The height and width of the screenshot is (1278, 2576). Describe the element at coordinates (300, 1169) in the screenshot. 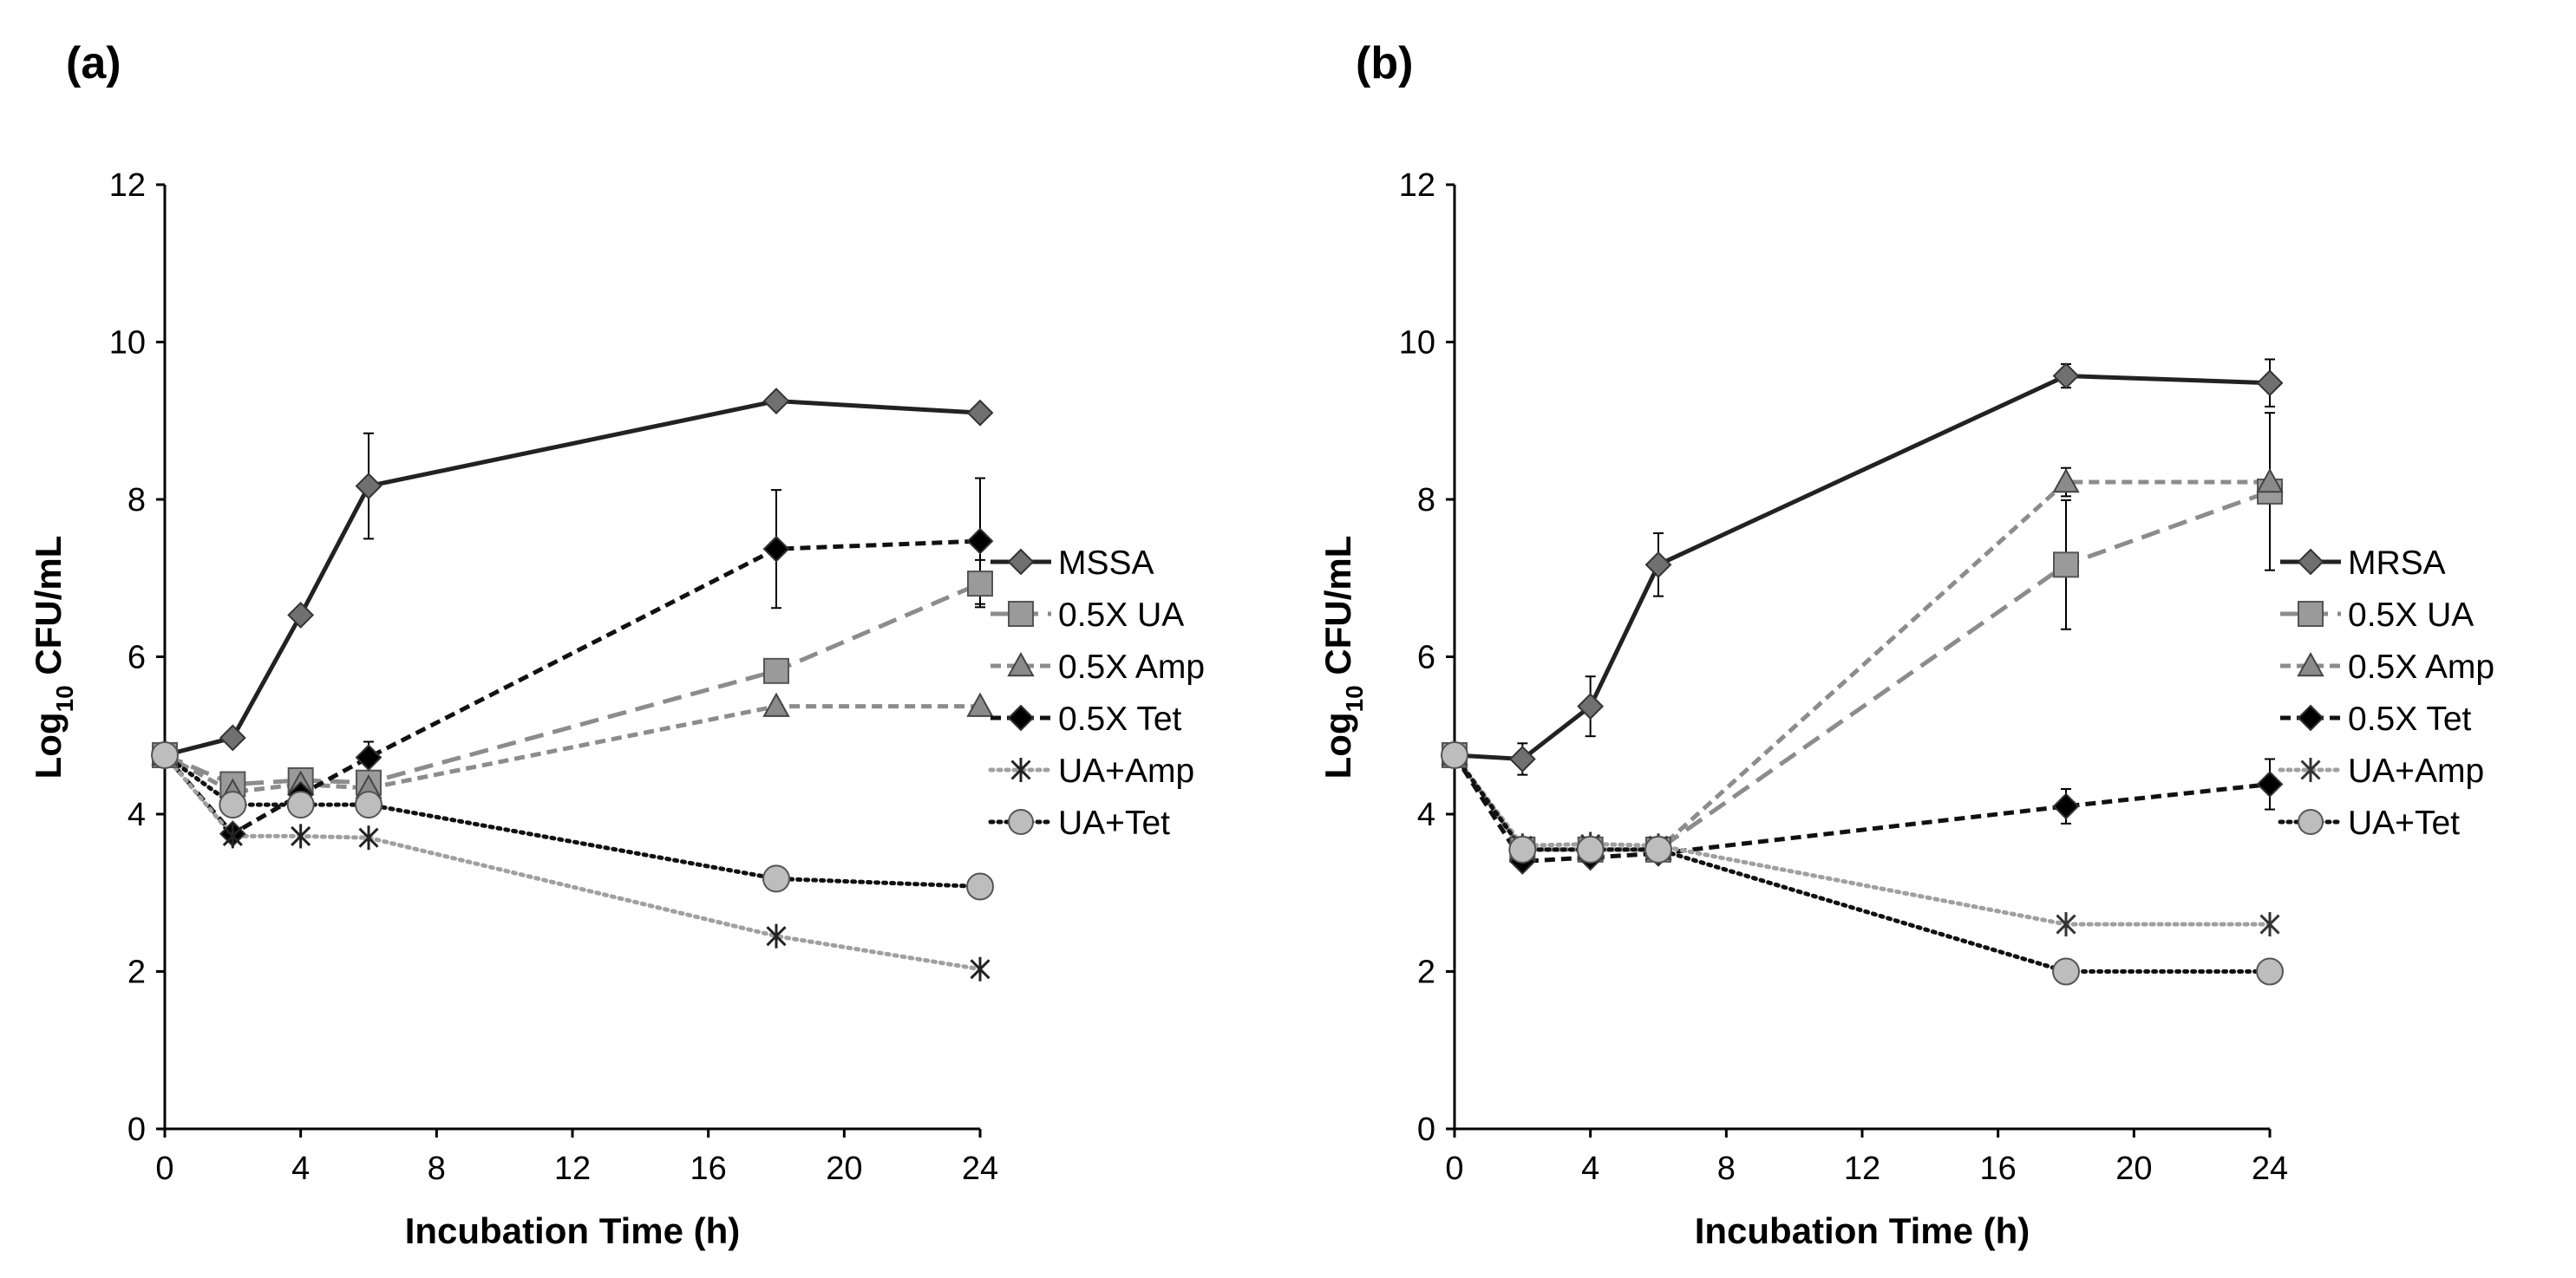

I see `x-tick-label: 4` at that location.